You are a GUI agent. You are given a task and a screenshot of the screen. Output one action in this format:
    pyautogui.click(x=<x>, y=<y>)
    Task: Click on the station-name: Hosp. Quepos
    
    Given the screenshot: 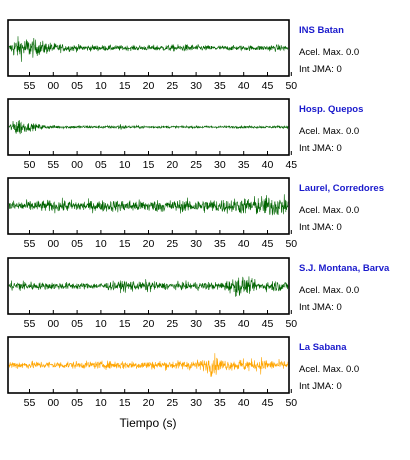 What is the action you would take?
    pyautogui.click(x=331, y=109)
    